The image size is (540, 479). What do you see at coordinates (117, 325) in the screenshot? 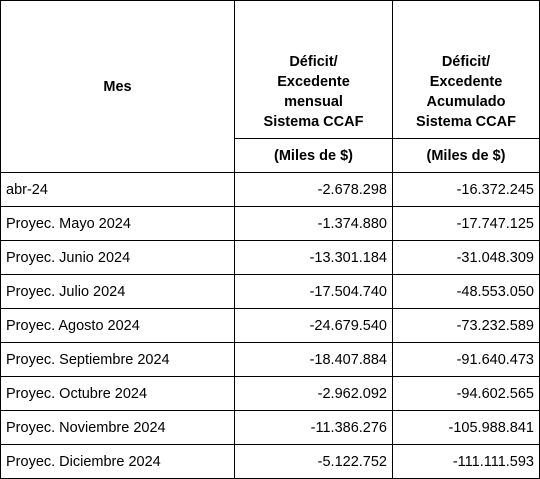
I see `month-cell: Proyec. Agosto 2024` at bounding box center [117, 325].